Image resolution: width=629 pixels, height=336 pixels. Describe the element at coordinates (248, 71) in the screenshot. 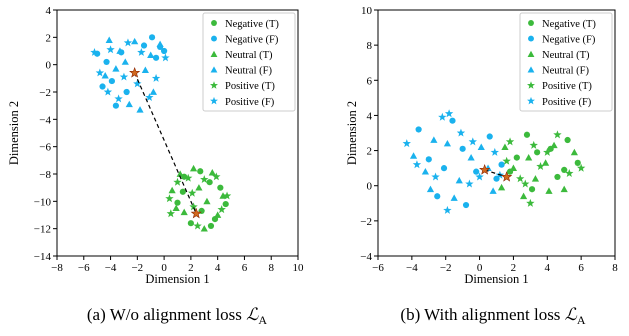

I see `legend-label: Neutral (F)` at that location.